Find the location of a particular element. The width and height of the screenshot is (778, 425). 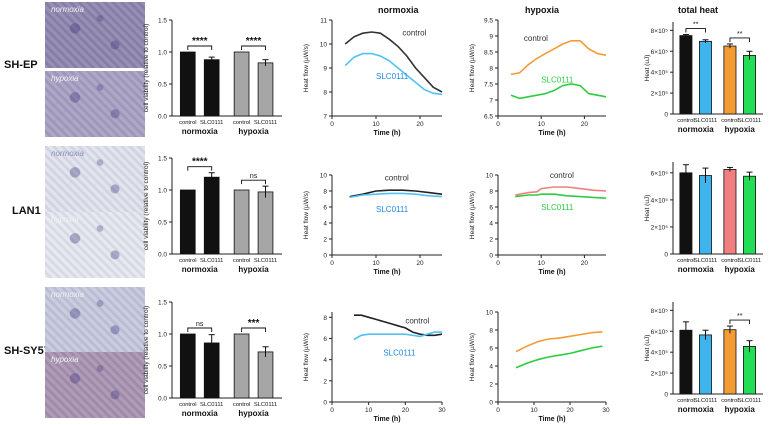

micrograph-lan1-hypoxia: hypoxia is located at coordinates (95, 245).